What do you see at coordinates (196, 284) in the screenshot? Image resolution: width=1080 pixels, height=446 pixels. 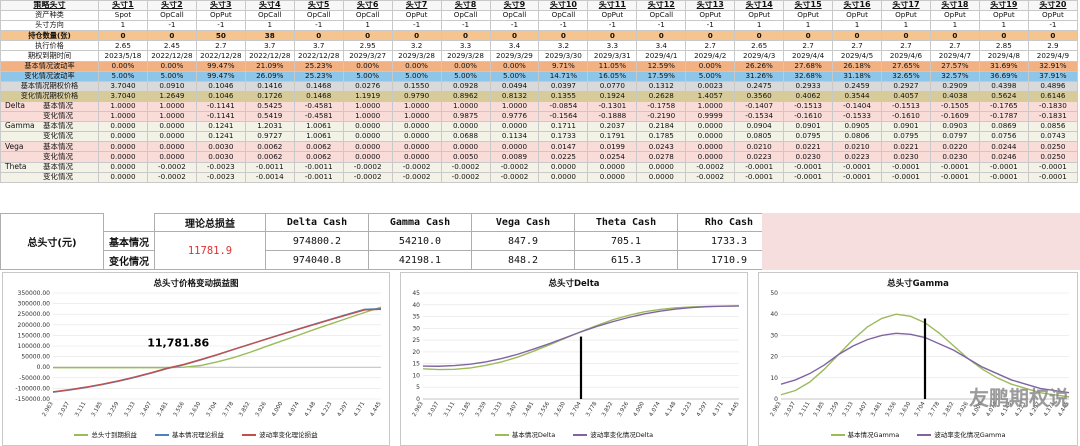 I see `pnl-chart-title: 总头寸价格变动损益图` at bounding box center [196, 284].